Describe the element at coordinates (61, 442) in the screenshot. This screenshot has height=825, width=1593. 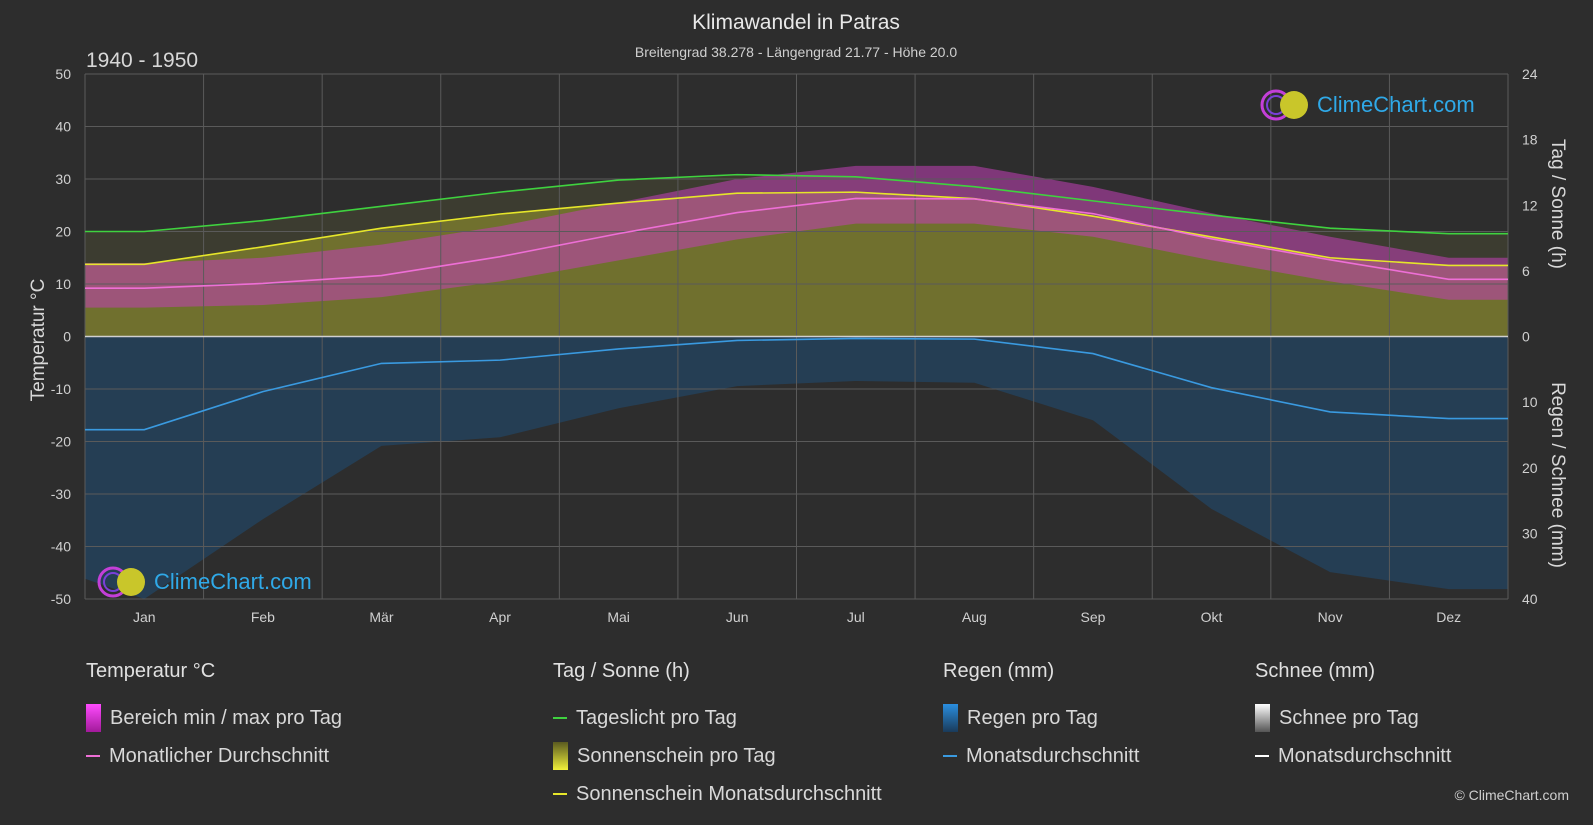
I see `left-tick-label: -20` at that location.